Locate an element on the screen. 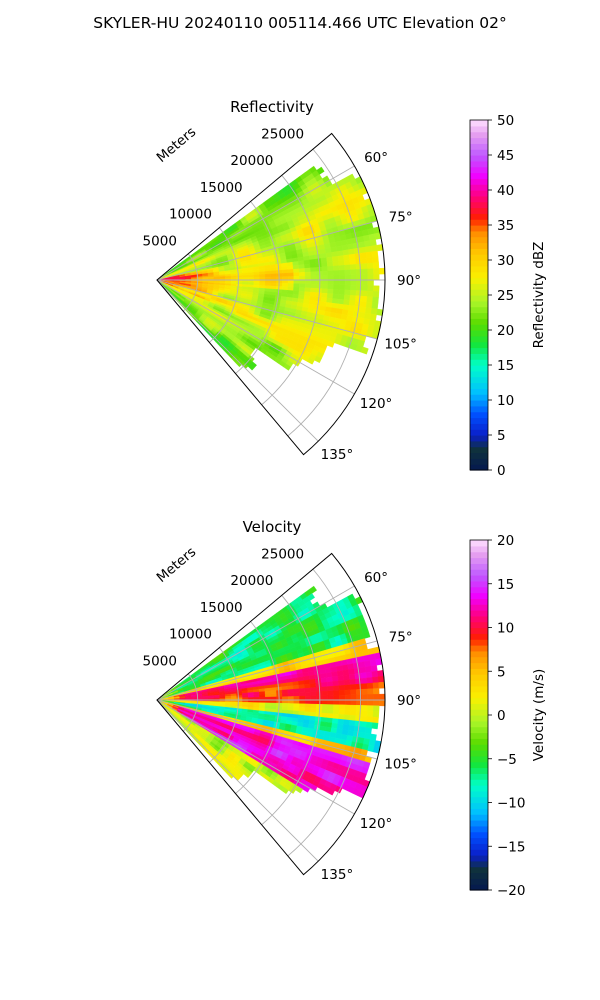 The width and height of the screenshot is (600, 1000). colorbar-tick-label: 5 is located at coordinates (501, 672).